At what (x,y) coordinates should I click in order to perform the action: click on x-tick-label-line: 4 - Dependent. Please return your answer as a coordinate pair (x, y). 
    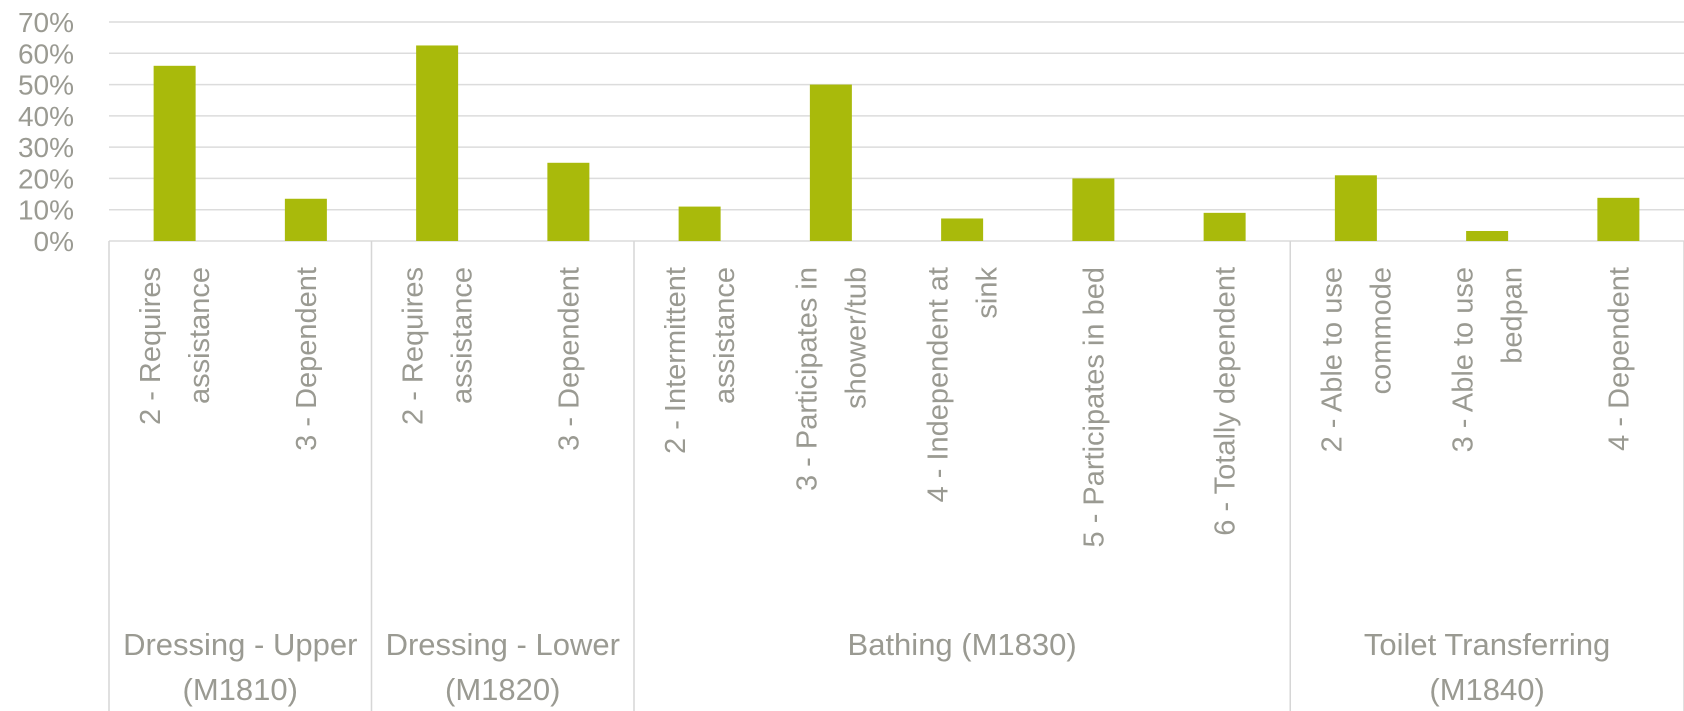
    Looking at the image, I should click on (1619, 359).